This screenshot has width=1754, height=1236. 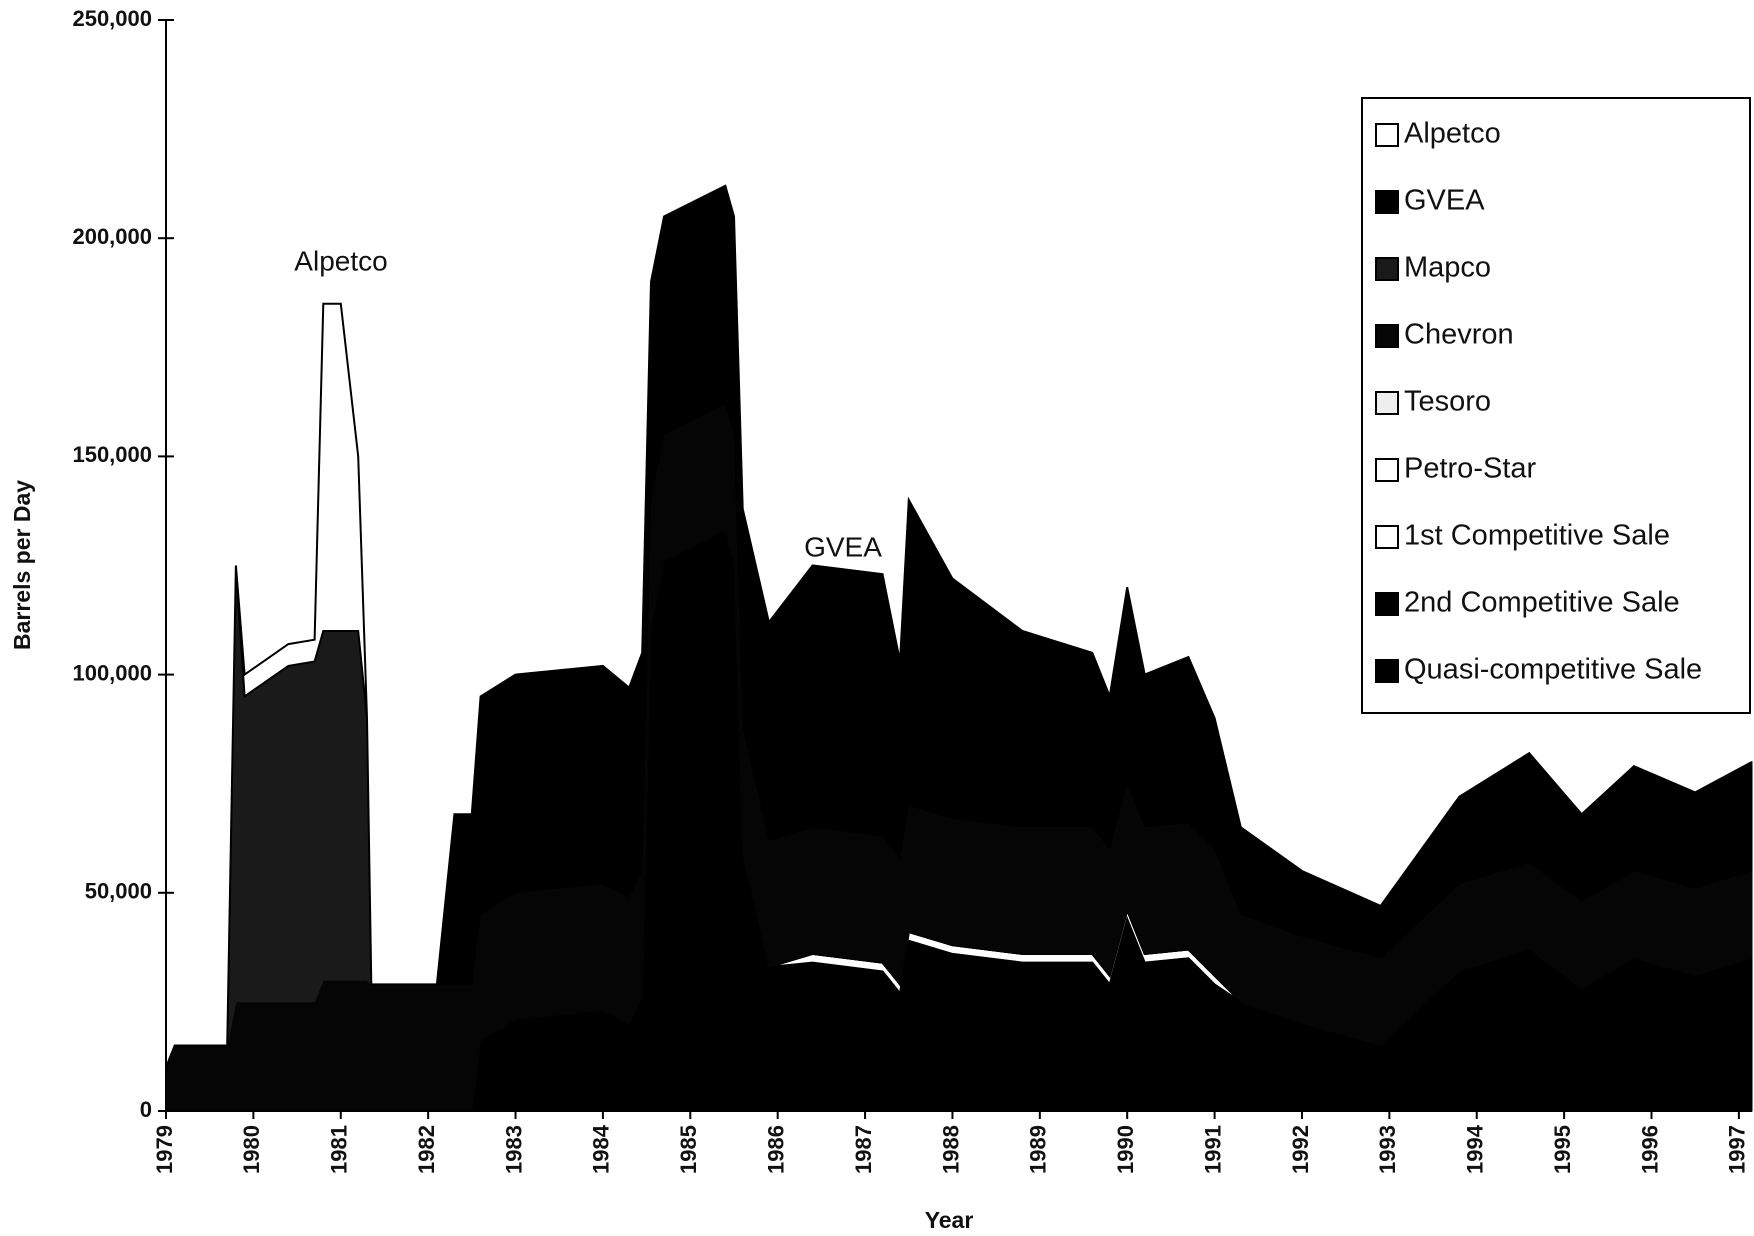 What do you see at coordinates (1542, 603) in the screenshot?
I see `legend-label: 2nd Competitive Sale` at bounding box center [1542, 603].